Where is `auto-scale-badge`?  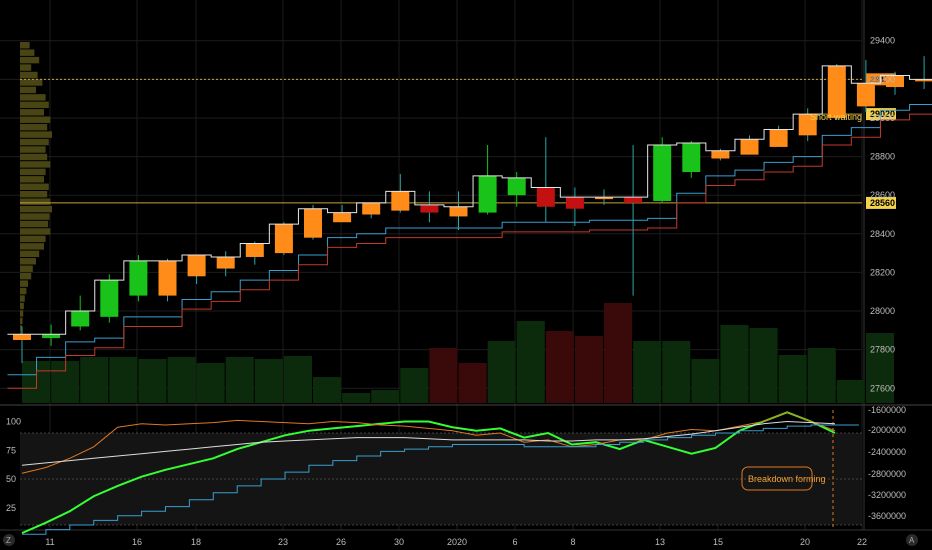 auto-scale-badge is located at coordinates (912, 540).